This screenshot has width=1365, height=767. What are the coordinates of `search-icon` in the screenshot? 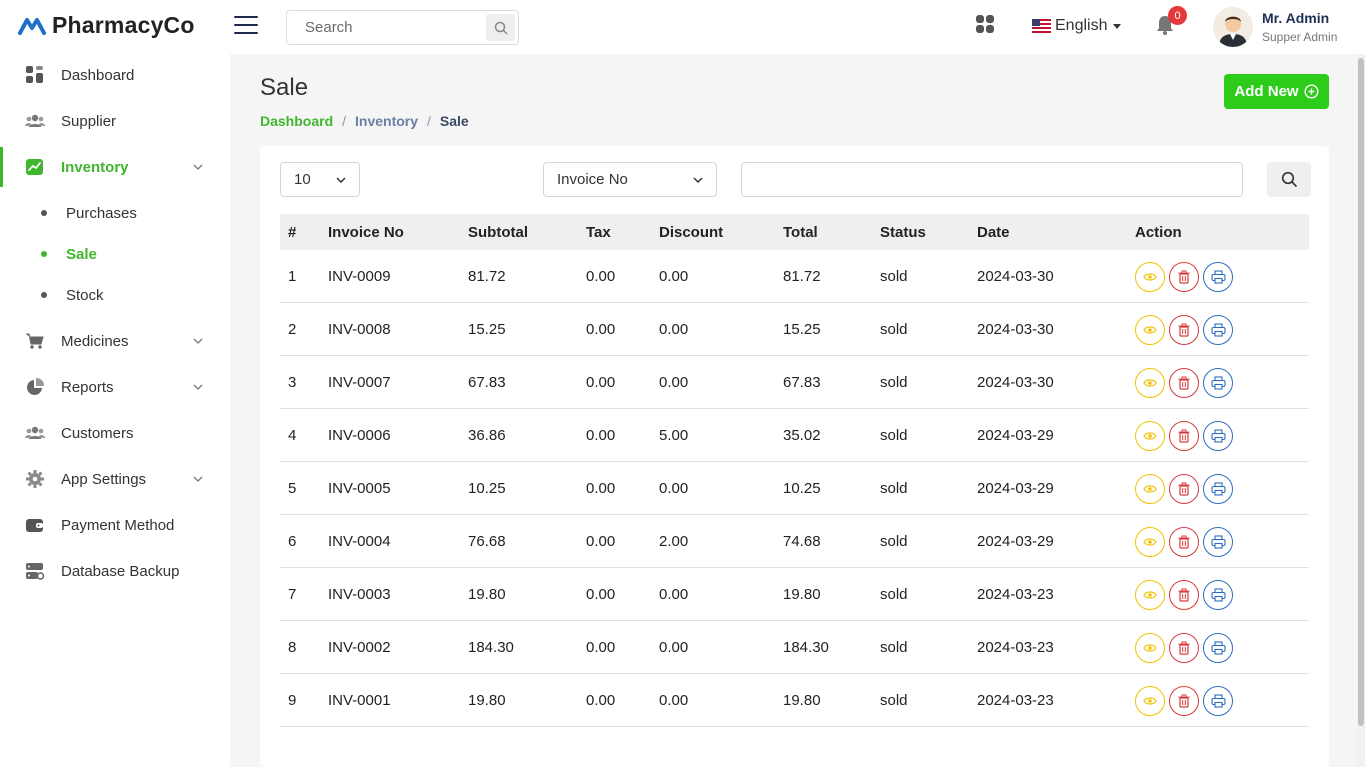 It's located at (501, 28).